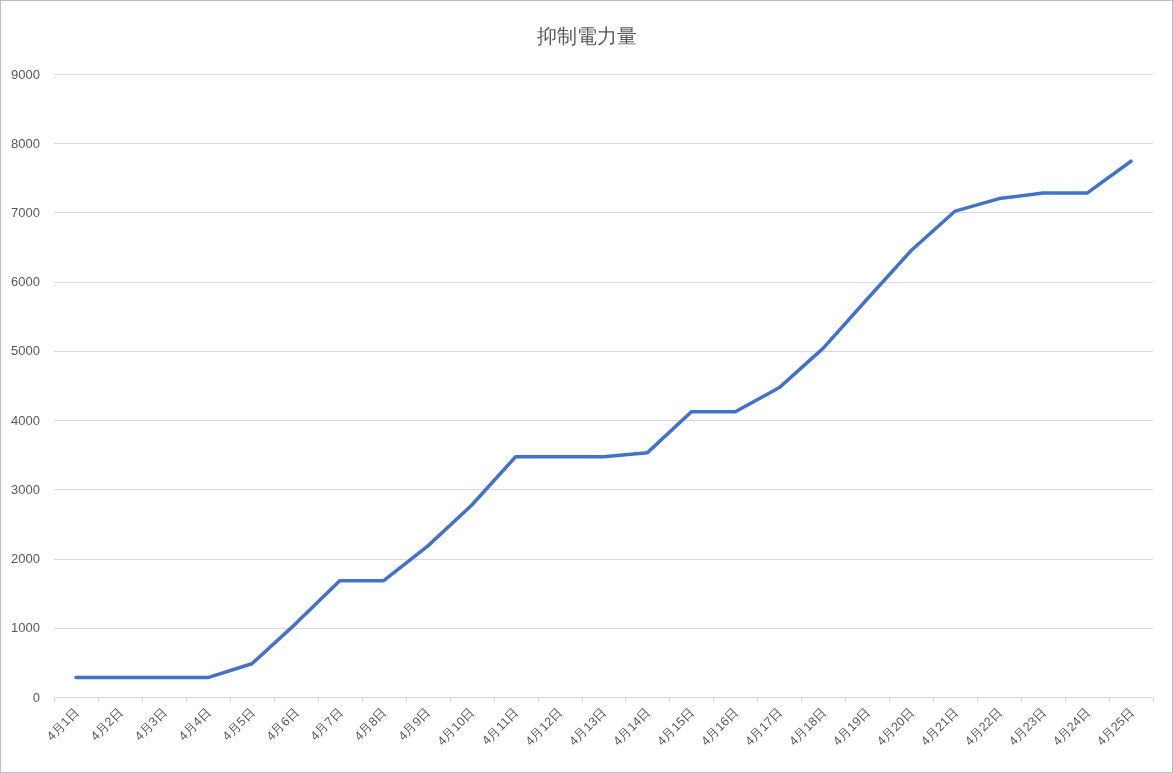 Image resolution: width=1173 pixels, height=773 pixels. Describe the element at coordinates (764, 727) in the screenshot. I see `x-tick-label: 4月17日` at that location.